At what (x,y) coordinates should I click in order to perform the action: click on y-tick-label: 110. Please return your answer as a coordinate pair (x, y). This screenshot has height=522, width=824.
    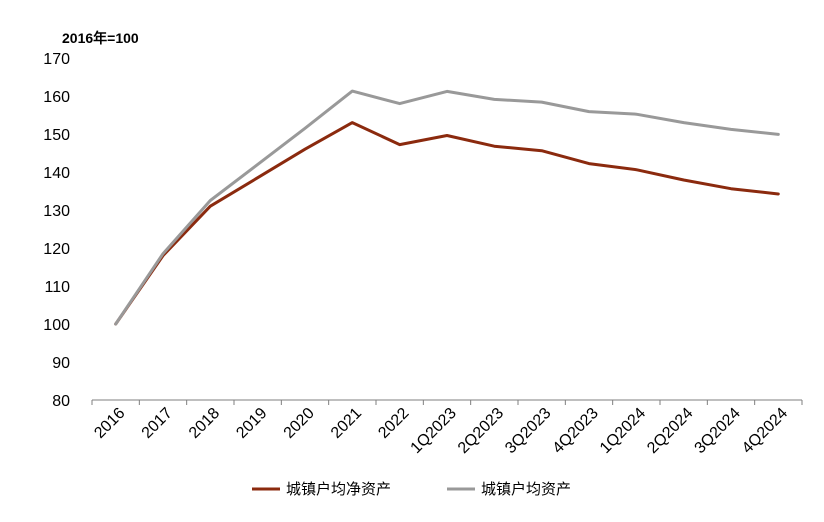
    Looking at the image, I should click on (57, 287).